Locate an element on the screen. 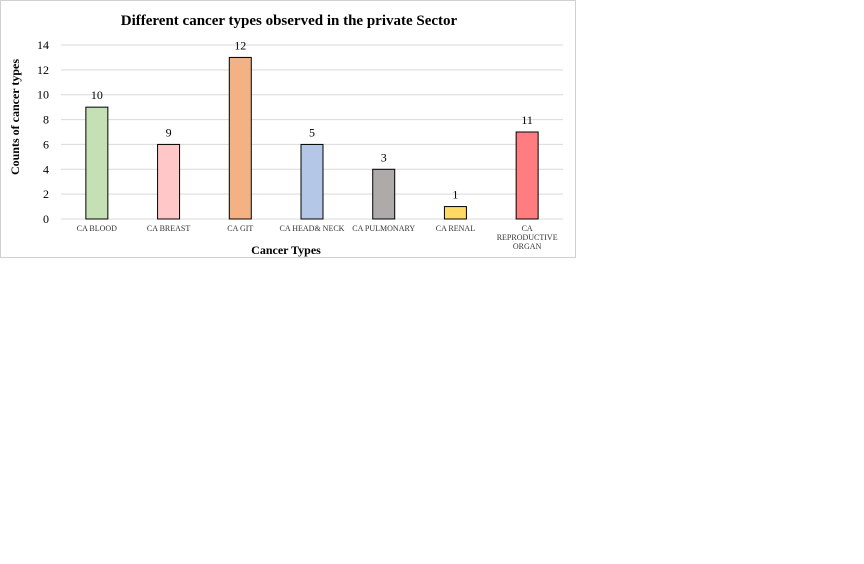 This screenshot has height=564, width=864. y-tick-label: 6 is located at coordinates (46, 144).